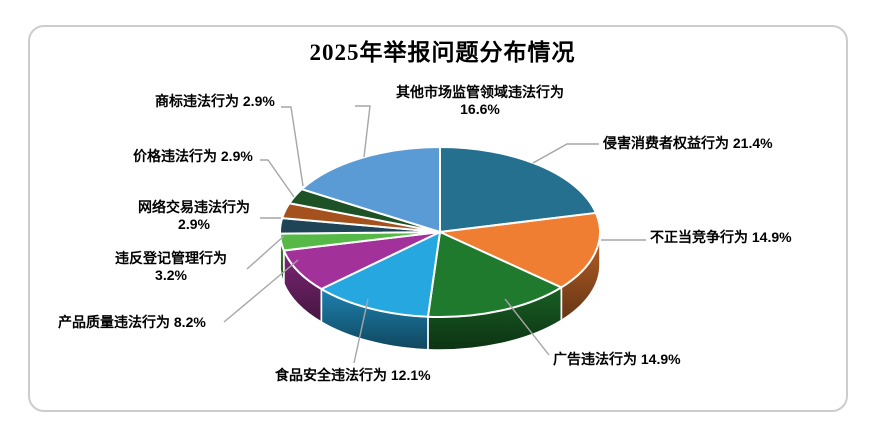 The height and width of the screenshot is (447, 885). Describe the element at coordinates (215, 101) in the screenshot. I see `pie-slice-label: 商标违法行为 2.9%` at that location.